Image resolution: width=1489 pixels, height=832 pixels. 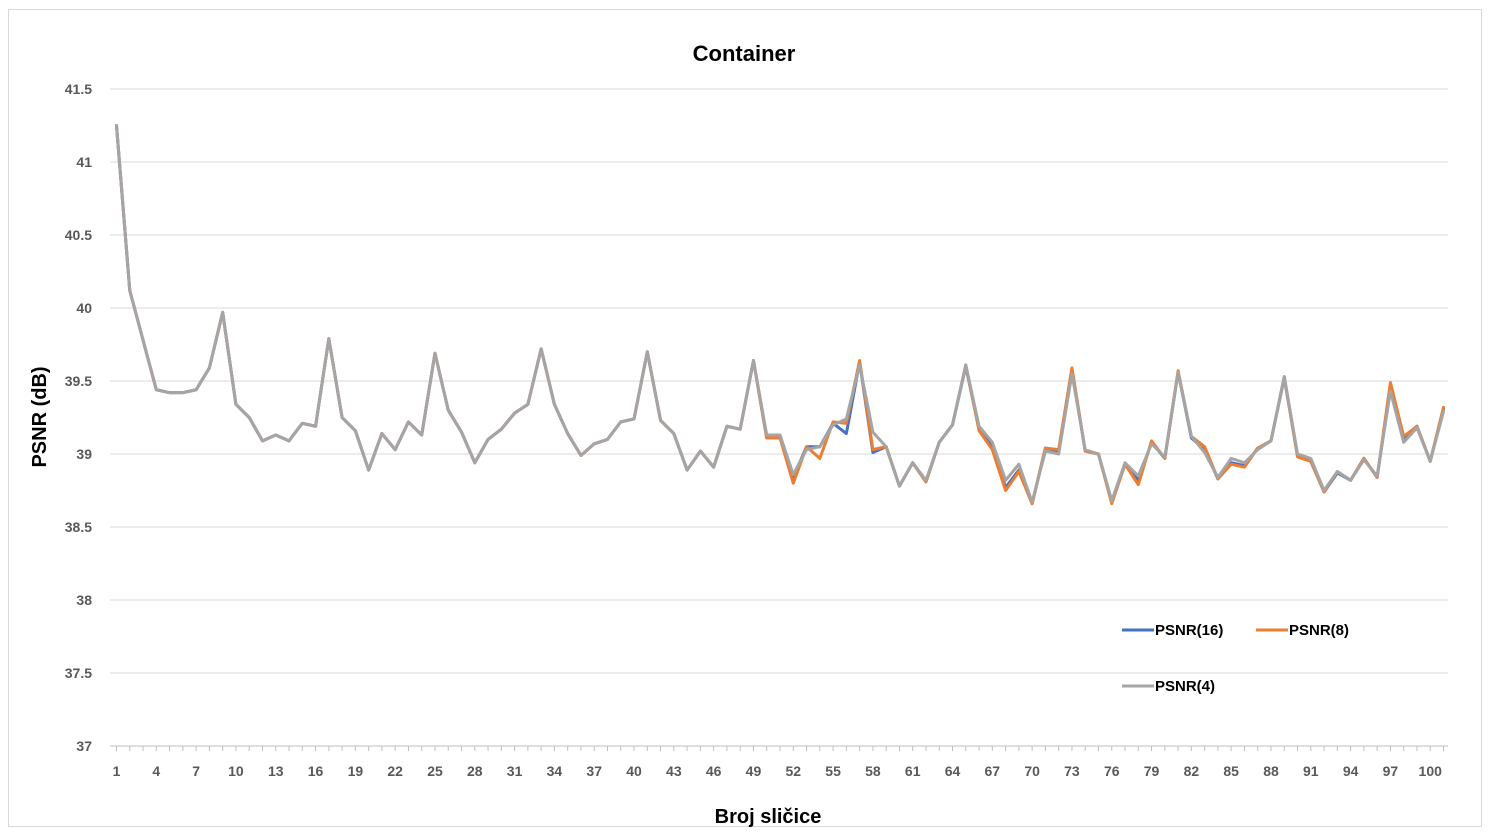 I want to click on x-tick-label: 10, so click(x=236, y=771).